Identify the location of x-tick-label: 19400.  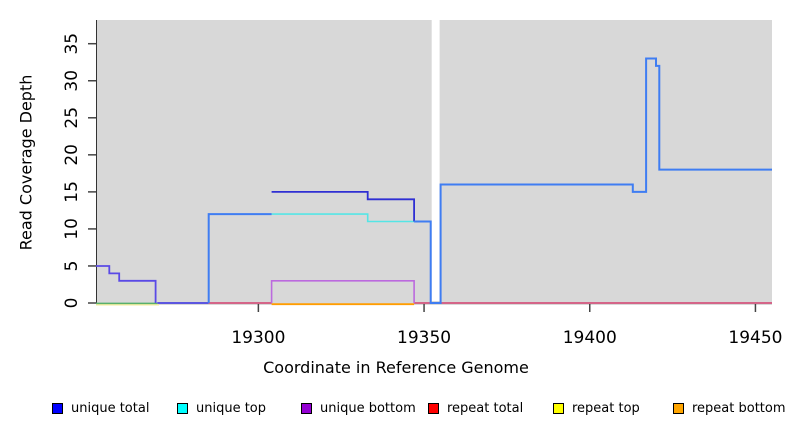
(590, 338).